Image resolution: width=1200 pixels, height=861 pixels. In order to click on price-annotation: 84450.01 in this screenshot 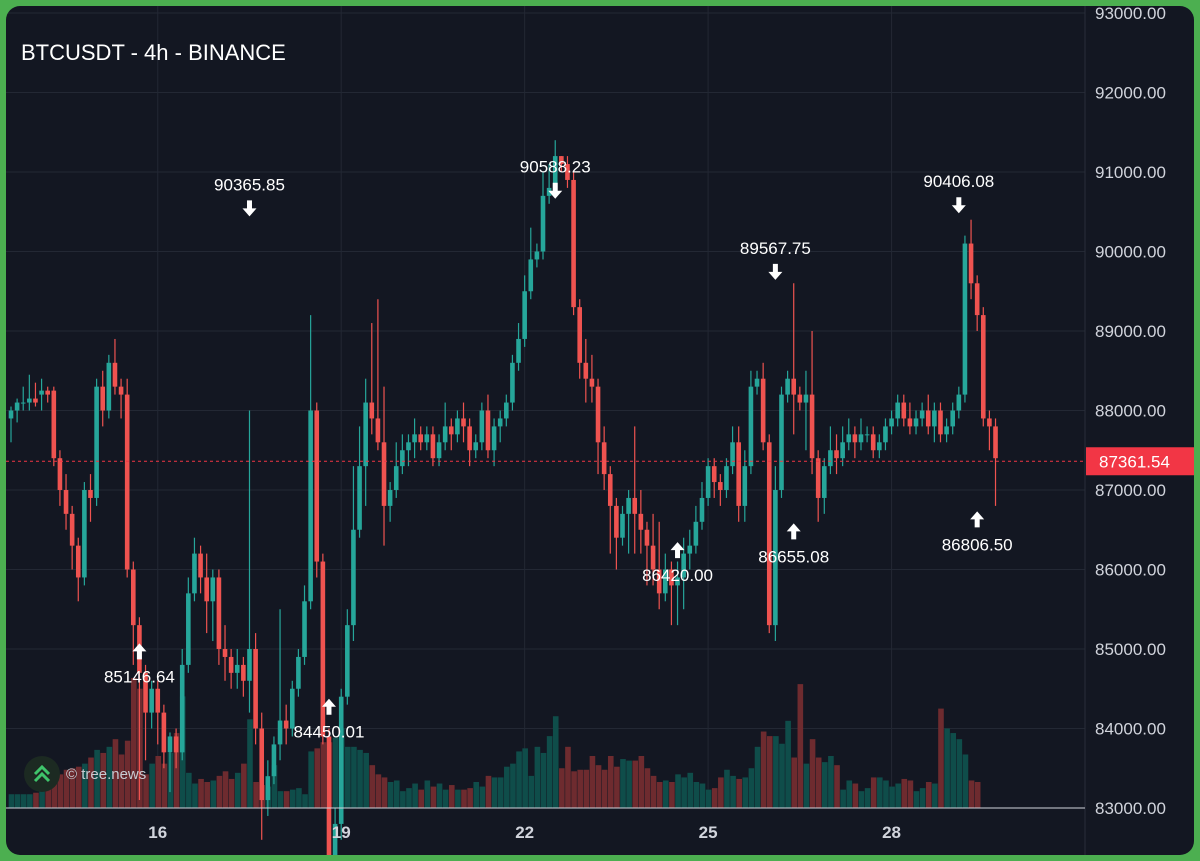, I will do `click(329, 720)`.